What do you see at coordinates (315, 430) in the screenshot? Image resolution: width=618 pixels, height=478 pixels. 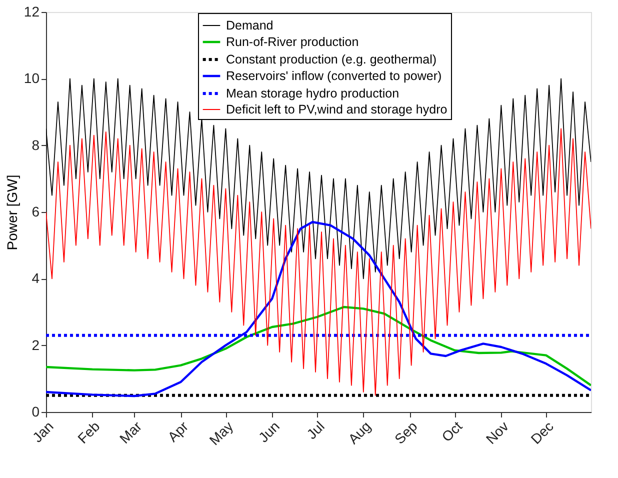 I see `x-tick-label: Jul` at bounding box center [315, 430].